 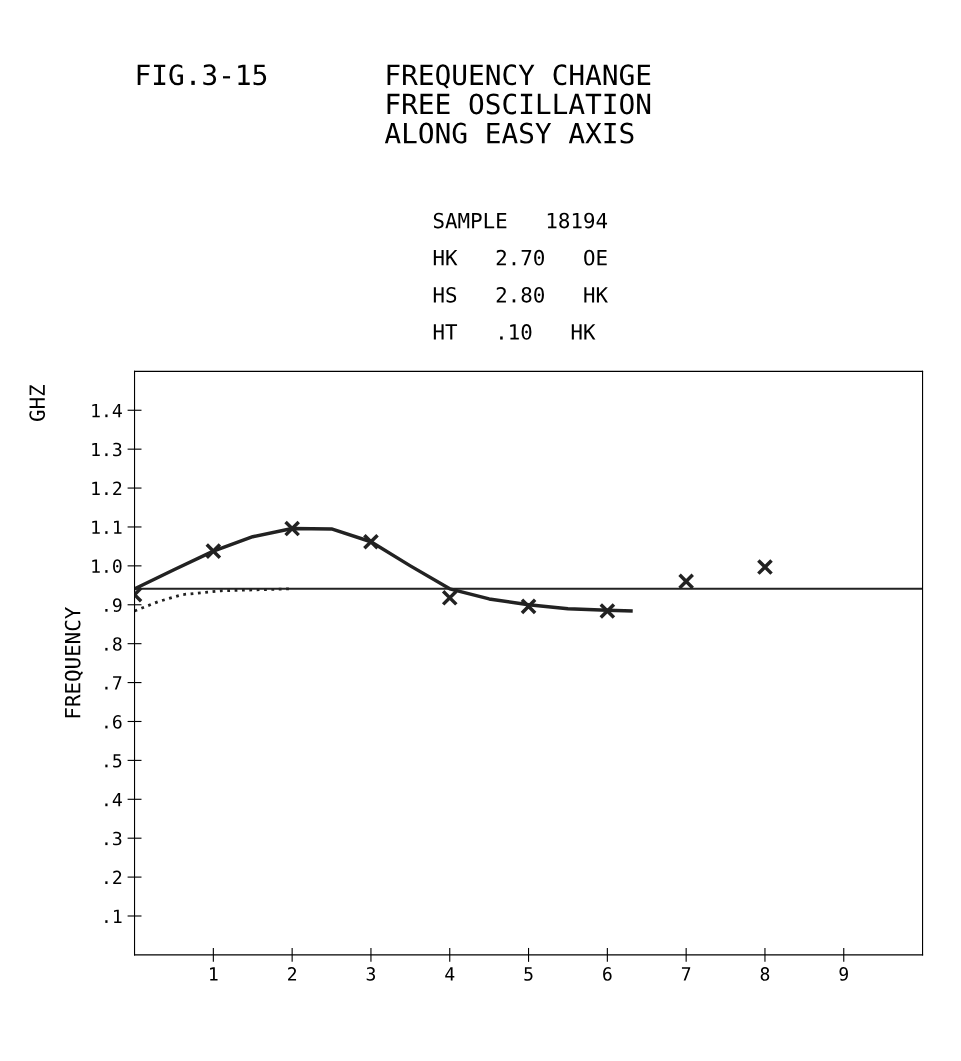 What do you see at coordinates (765, 974) in the screenshot?
I see `x-tick-label: 8` at bounding box center [765, 974].